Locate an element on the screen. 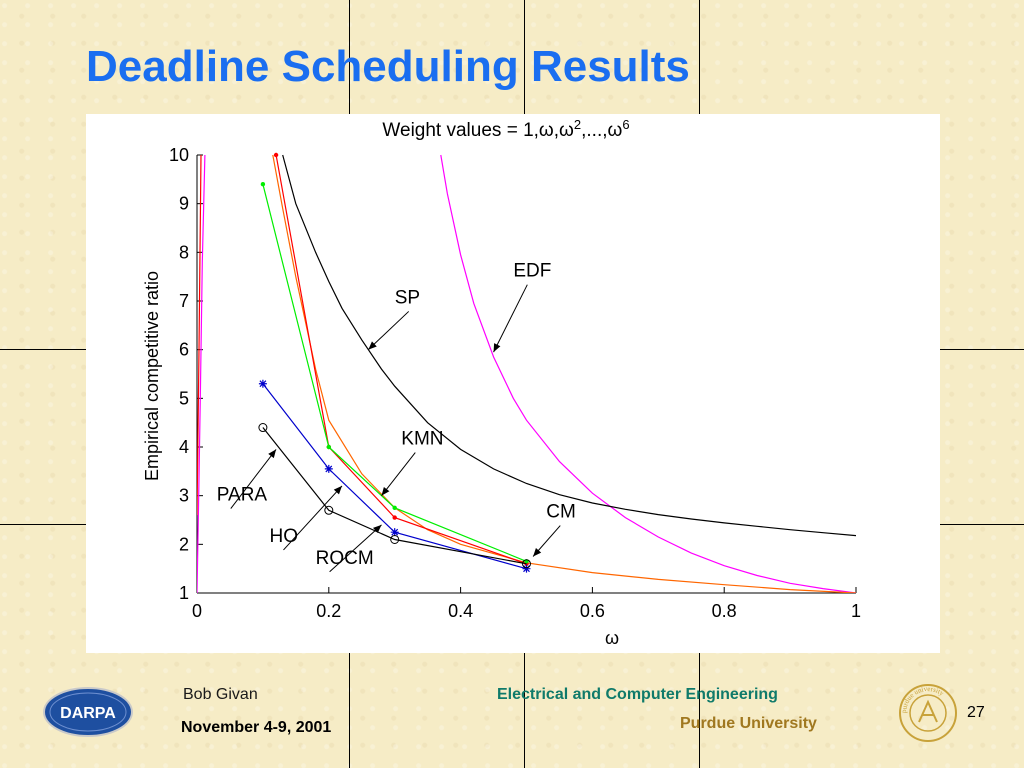 This screenshot has width=1024, height=768. series-ho-line is located at coordinates (394, 476).